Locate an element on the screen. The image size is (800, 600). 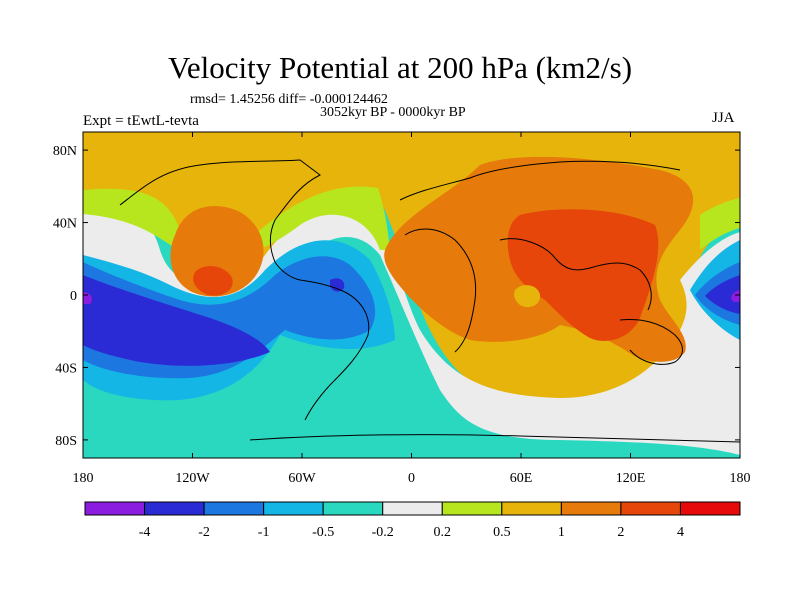
colorbar-level-label: 1 is located at coordinates (561, 532).